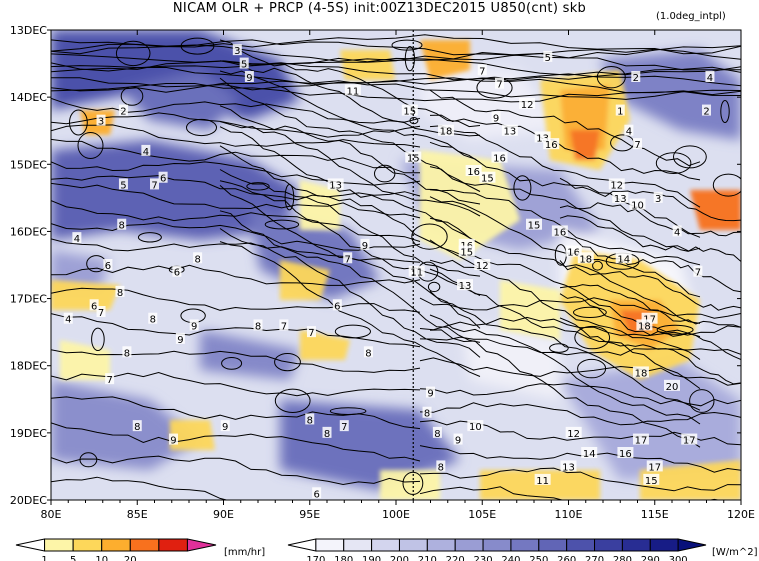 The image size is (759, 561). What do you see at coordinates (735, 552) in the screenshot?
I see `olr-unit: [W/m^2]` at bounding box center [735, 552].